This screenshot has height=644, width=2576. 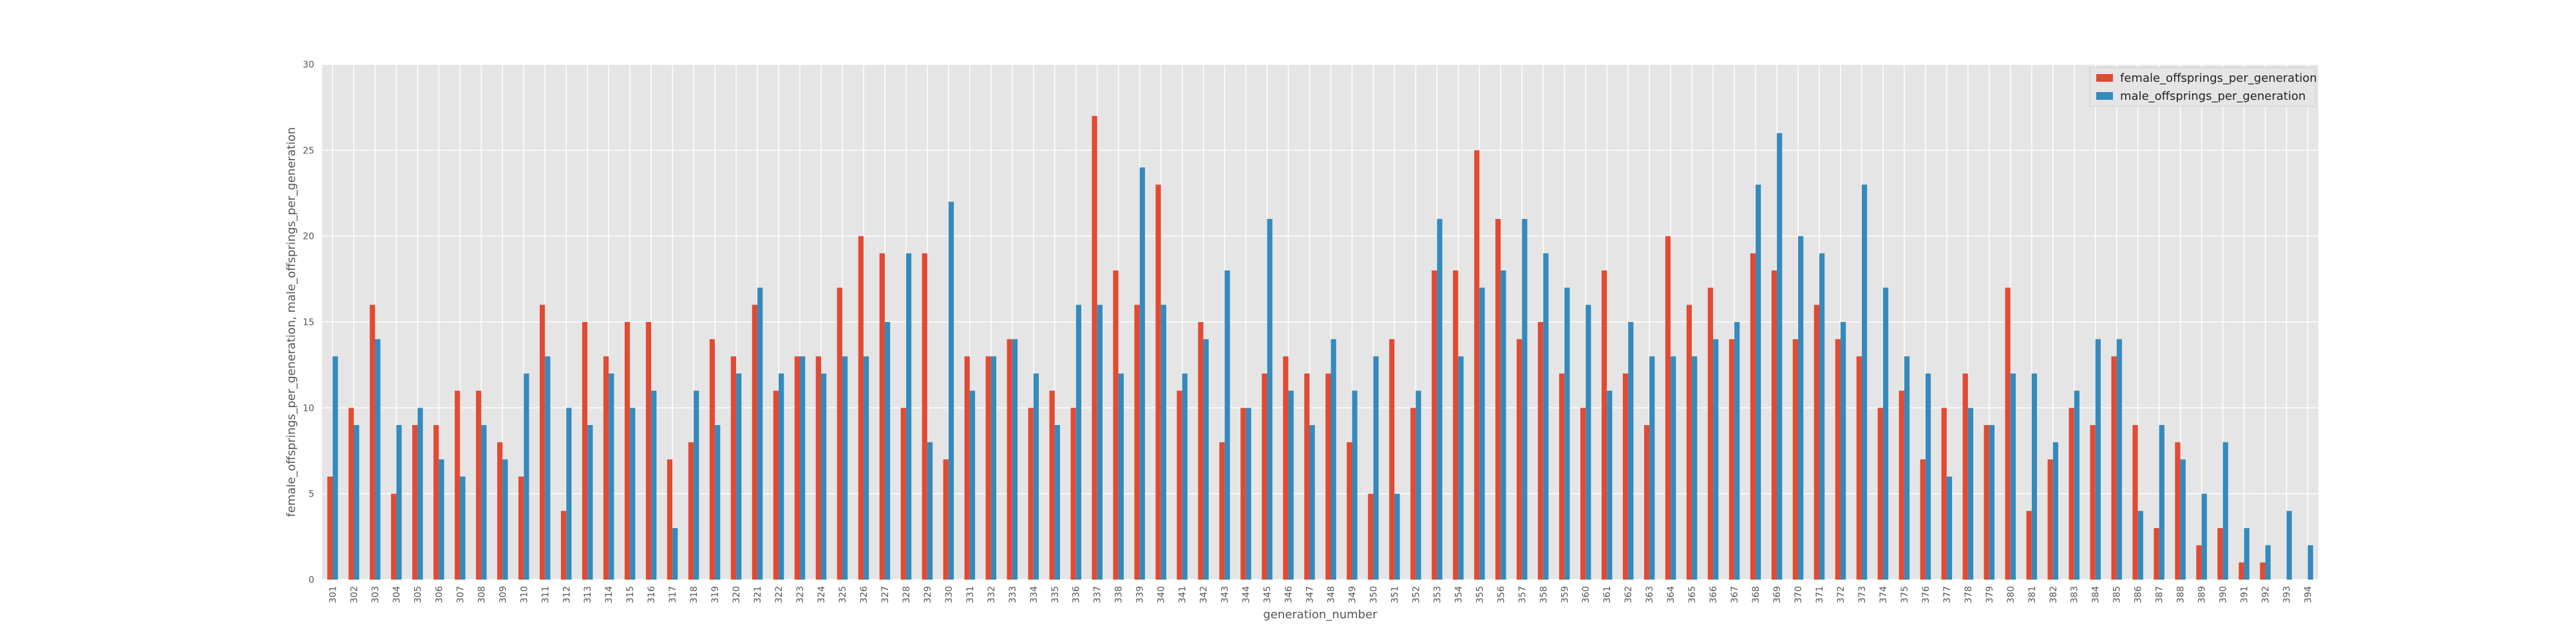 I want to click on x-tick-label: 364, so click(x=1671, y=594).